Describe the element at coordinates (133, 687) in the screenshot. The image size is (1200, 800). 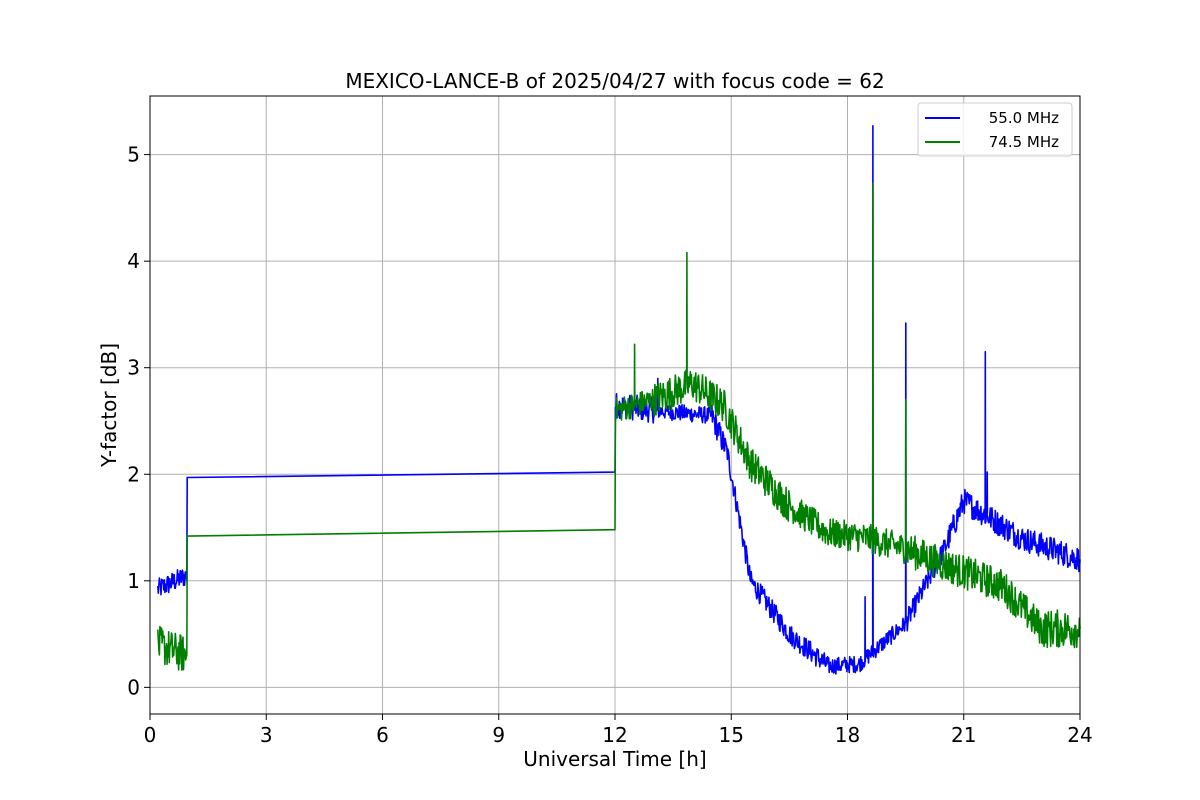
I see `y-tick-label: 0` at that location.